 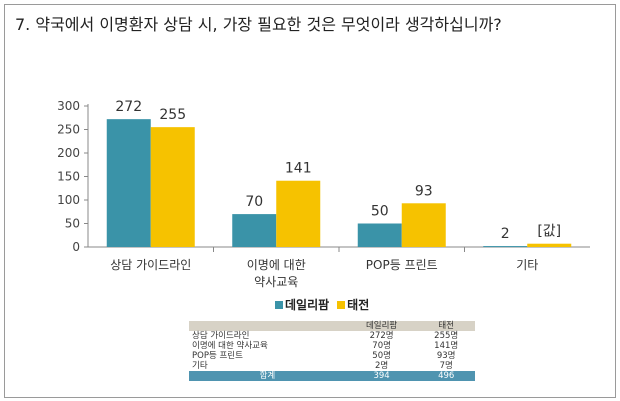 What do you see at coordinates (402, 265) in the screenshot?
I see `x-category-label: POP등 프린트` at bounding box center [402, 265].